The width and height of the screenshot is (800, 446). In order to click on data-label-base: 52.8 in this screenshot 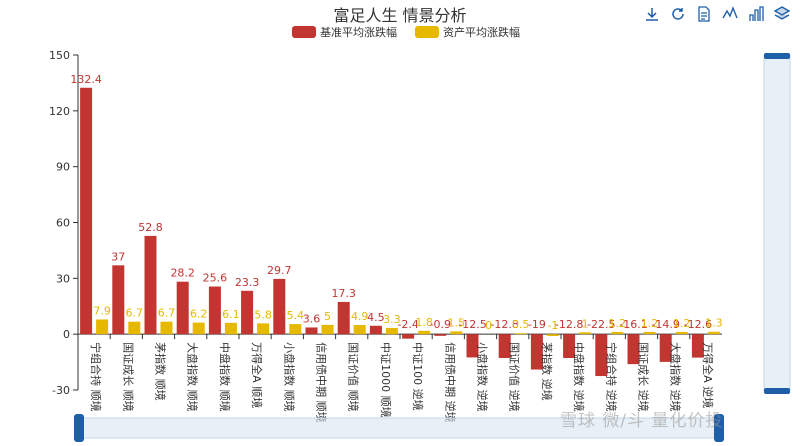, I will do `click(150, 227)`.